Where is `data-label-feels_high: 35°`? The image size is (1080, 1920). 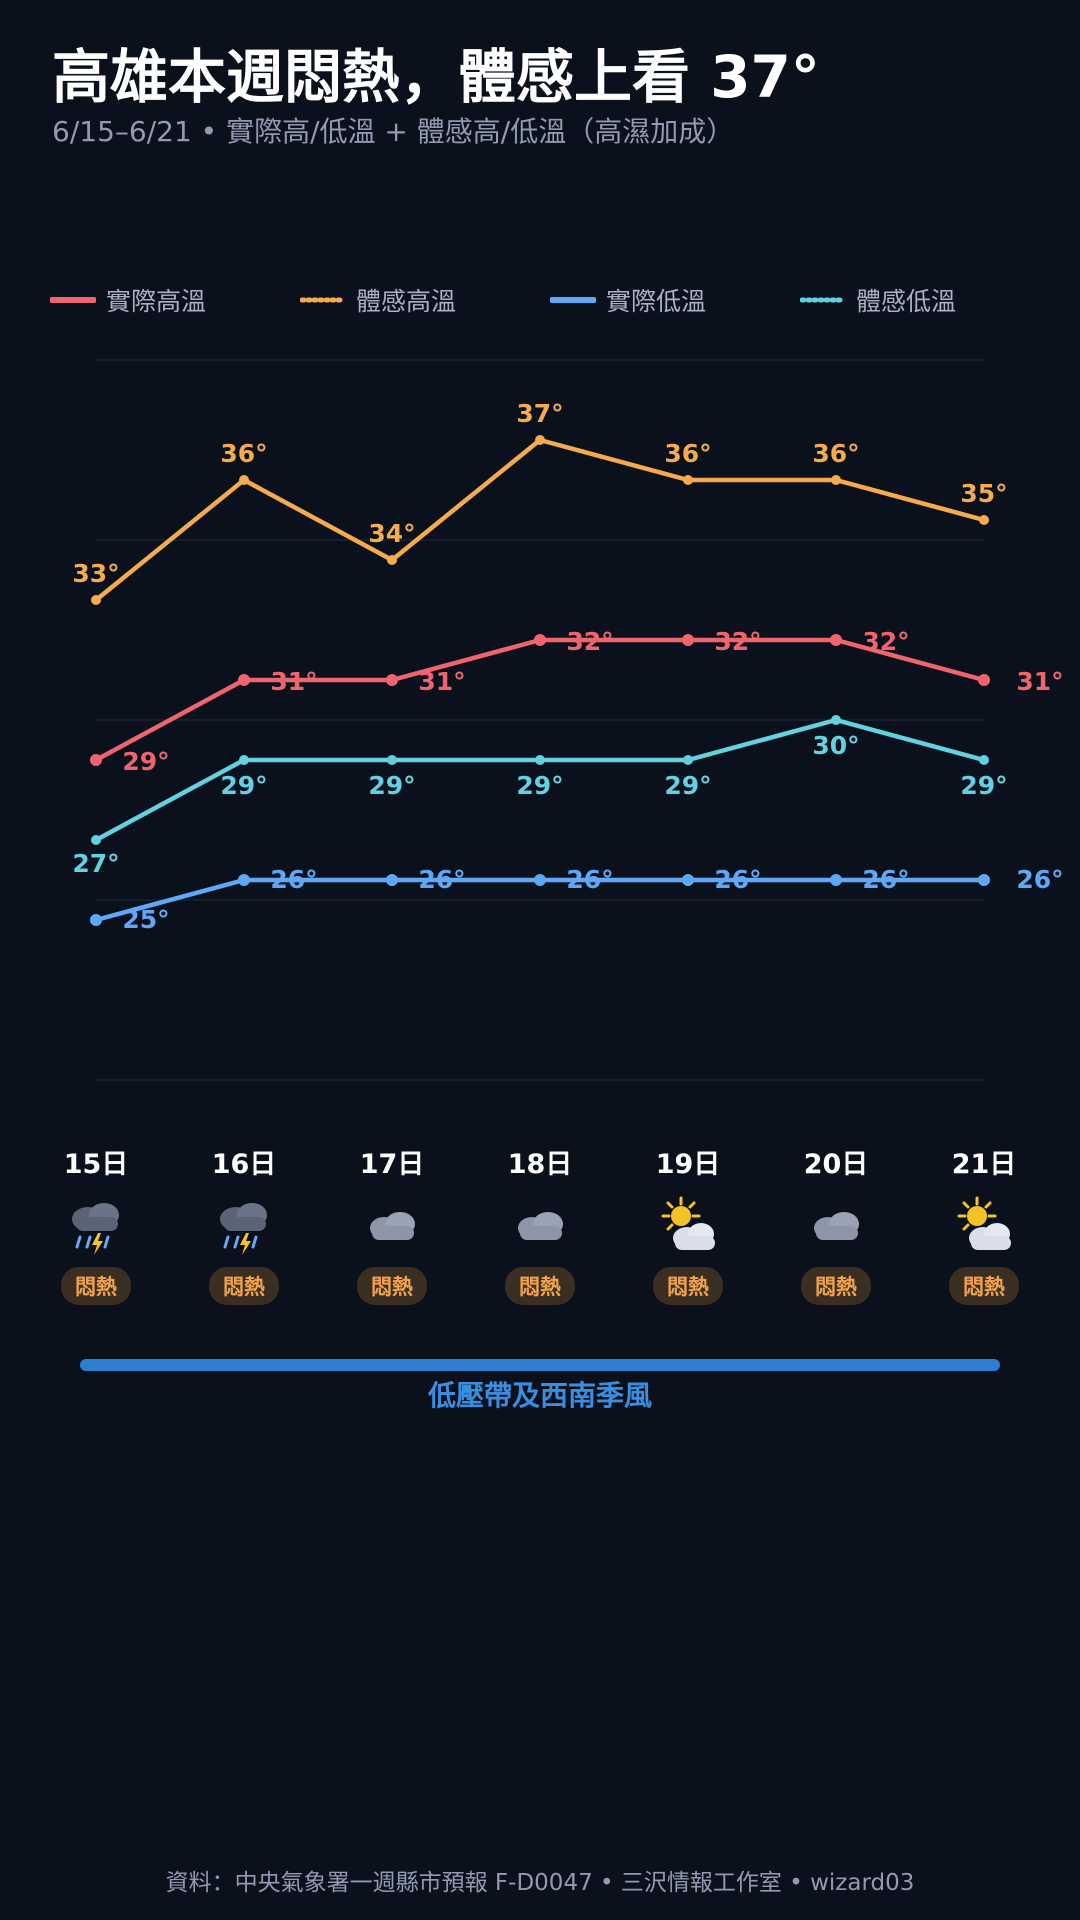 data-label-feels_high: 35° is located at coordinates (983, 493).